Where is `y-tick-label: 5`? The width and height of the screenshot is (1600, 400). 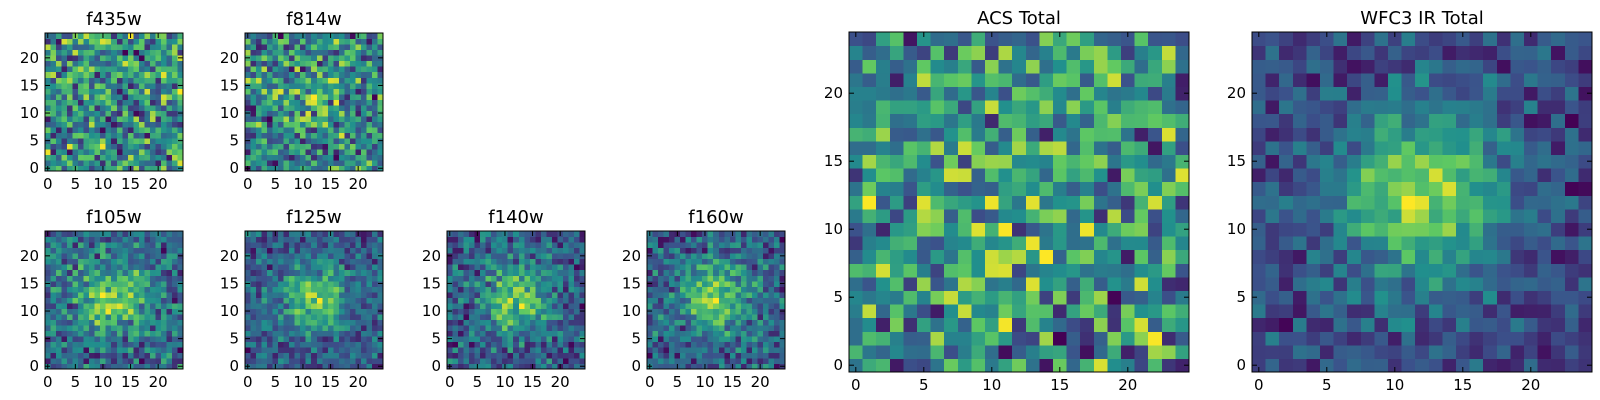 y-tick-label: 5 is located at coordinates (636, 339).